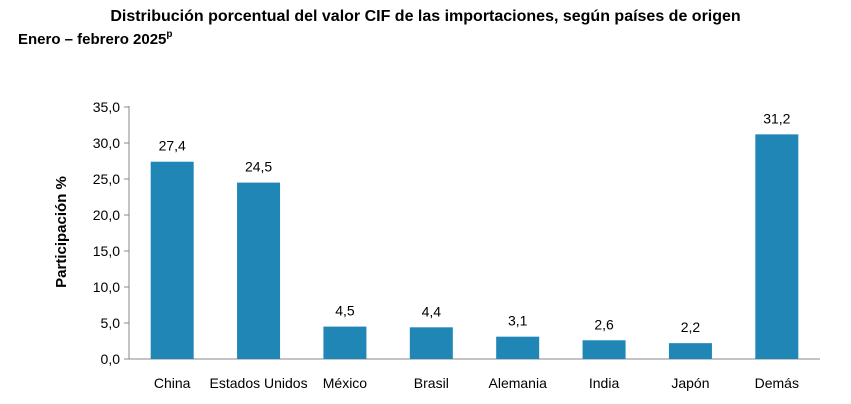 The width and height of the screenshot is (851, 404). I want to click on data-label: 2,2, so click(691, 327).